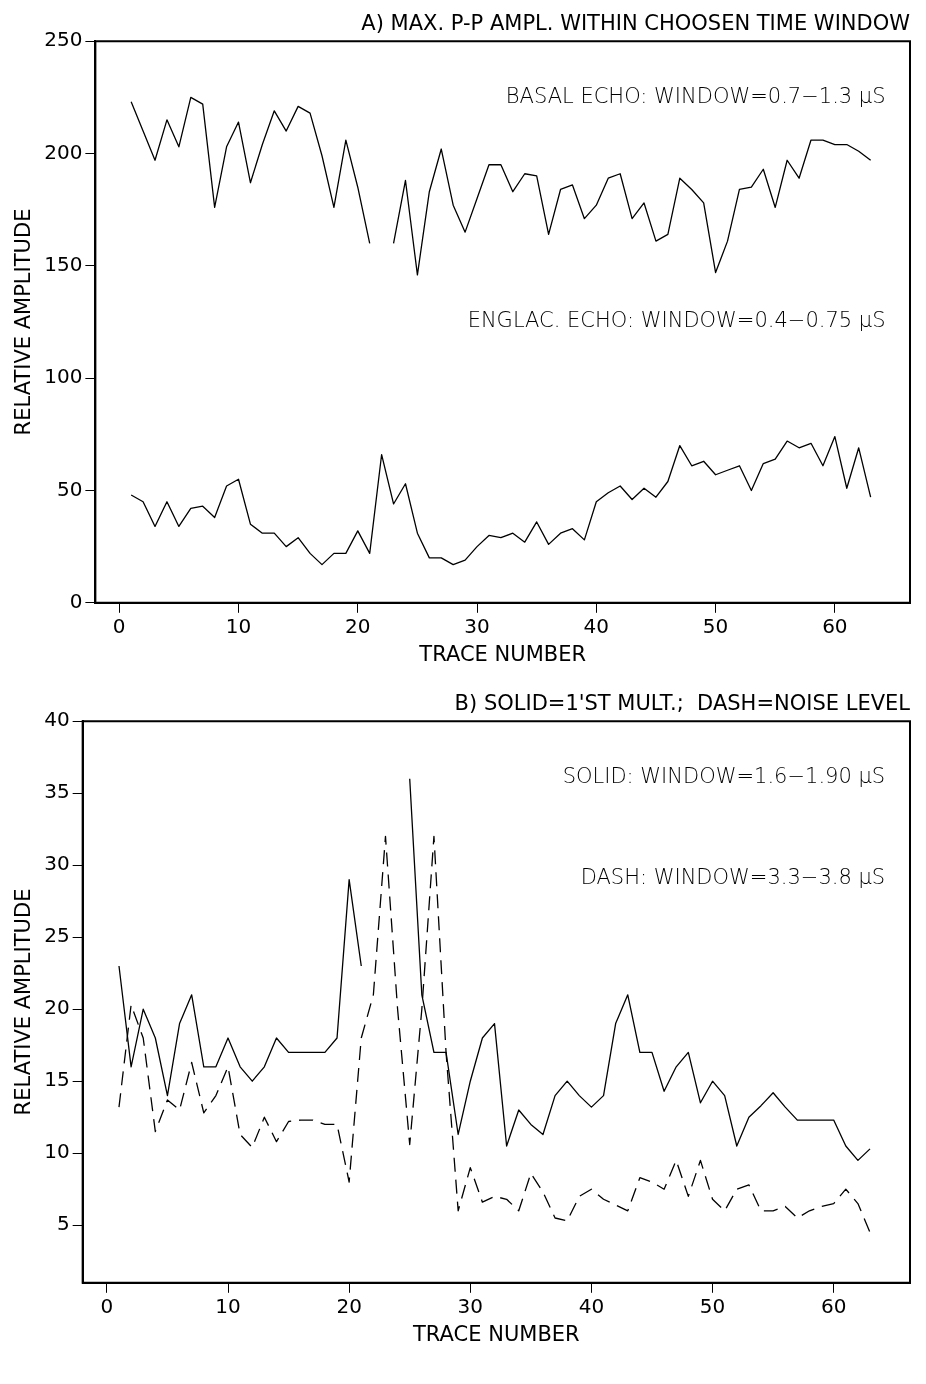  Describe the element at coordinates (724, 775) in the screenshot. I see `annotation: SOLID: WINDOW=1.6−1.90 μS` at that location.